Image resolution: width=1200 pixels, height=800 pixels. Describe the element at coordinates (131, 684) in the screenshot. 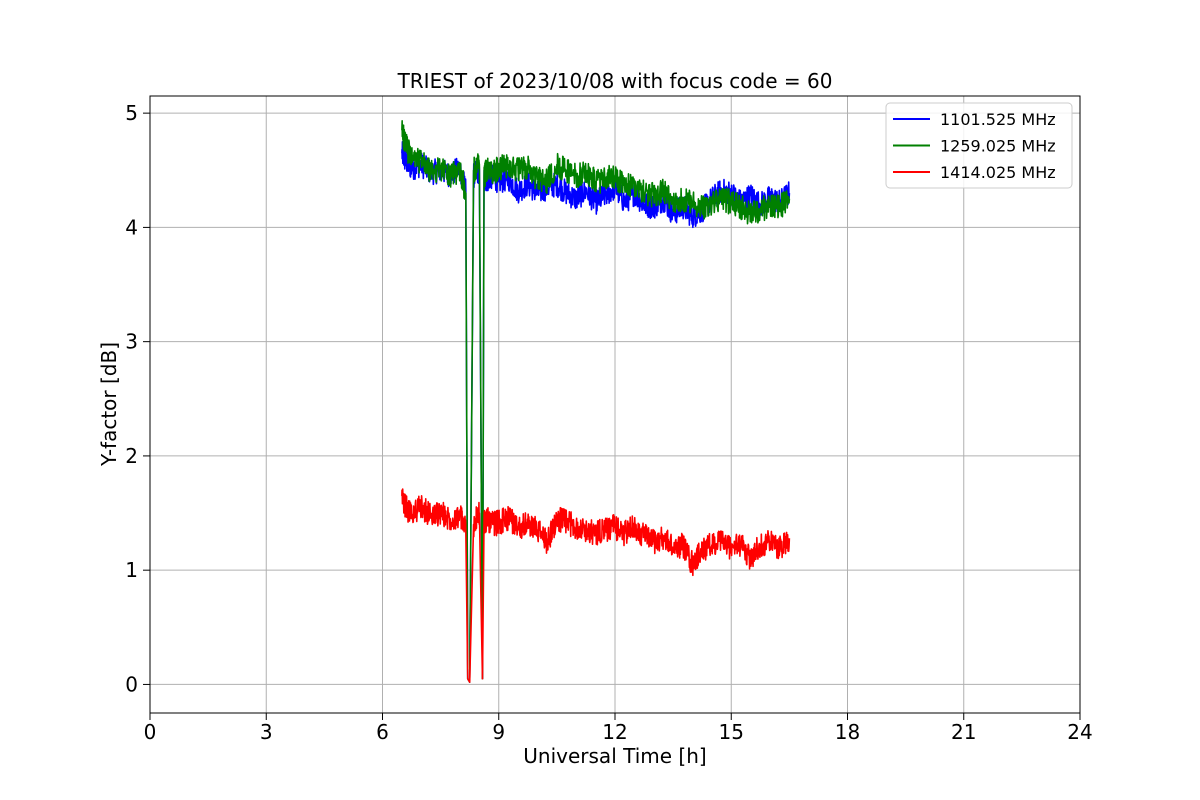

I see `y-tick-label: 0` at that location.